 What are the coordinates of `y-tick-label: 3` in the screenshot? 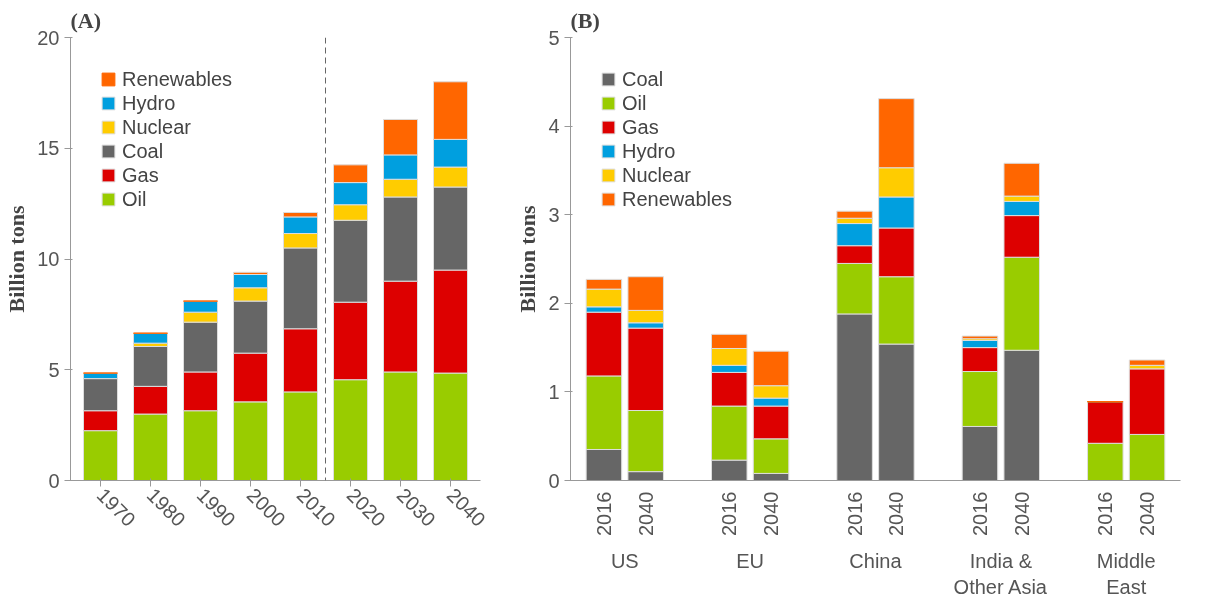 It's located at (554, 214).